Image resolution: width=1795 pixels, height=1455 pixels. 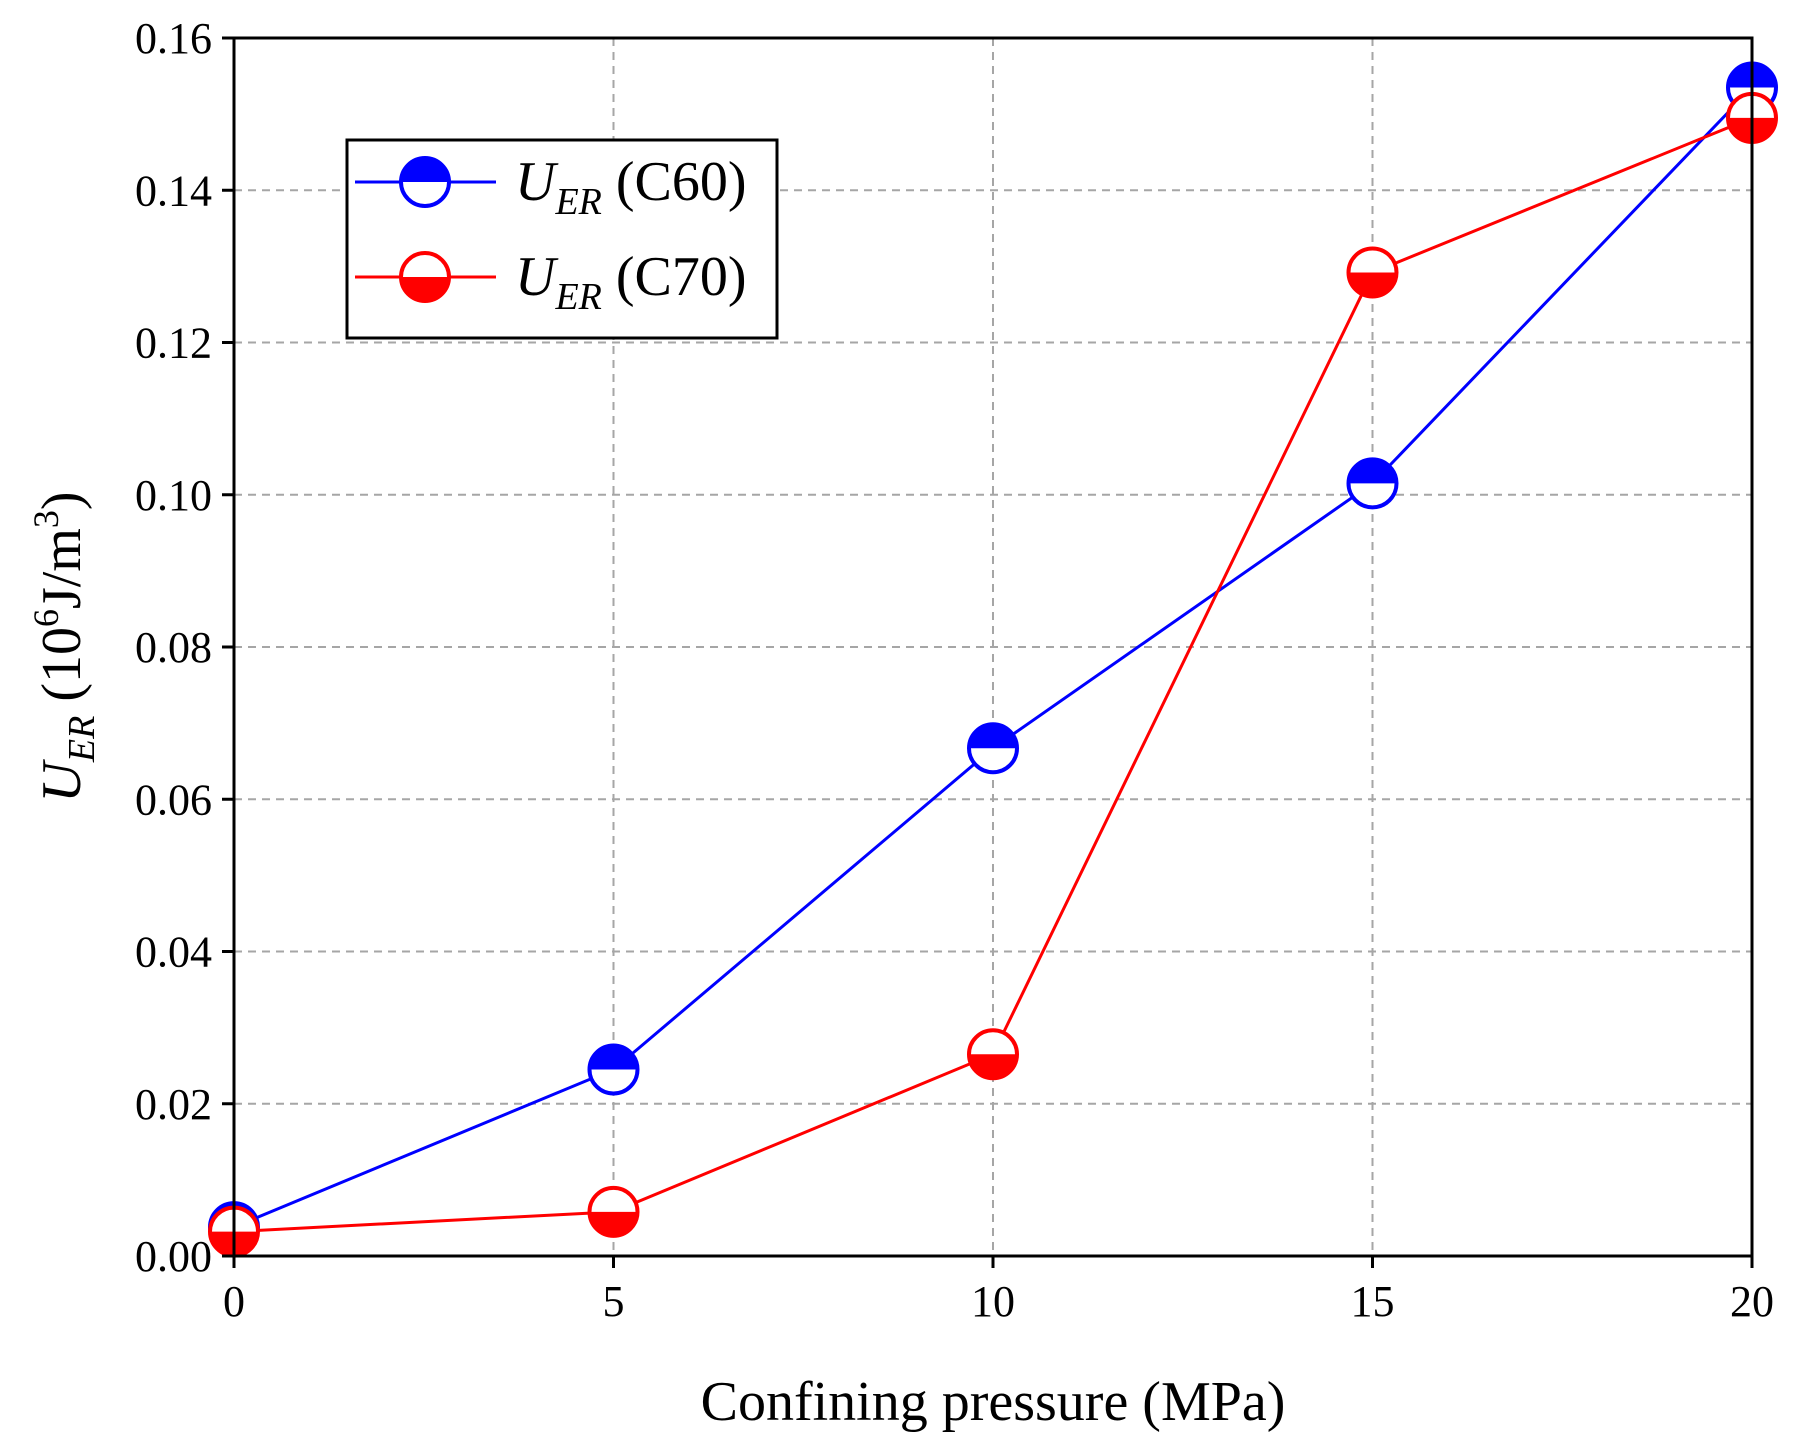 I want to click on legend-symbol-c70: U, so click(x=537, y=277).